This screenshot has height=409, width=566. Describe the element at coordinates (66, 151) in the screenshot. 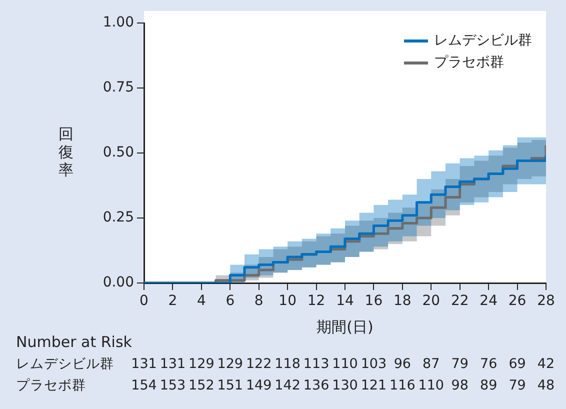

I see `y-axis-title: 回復率` at that location.